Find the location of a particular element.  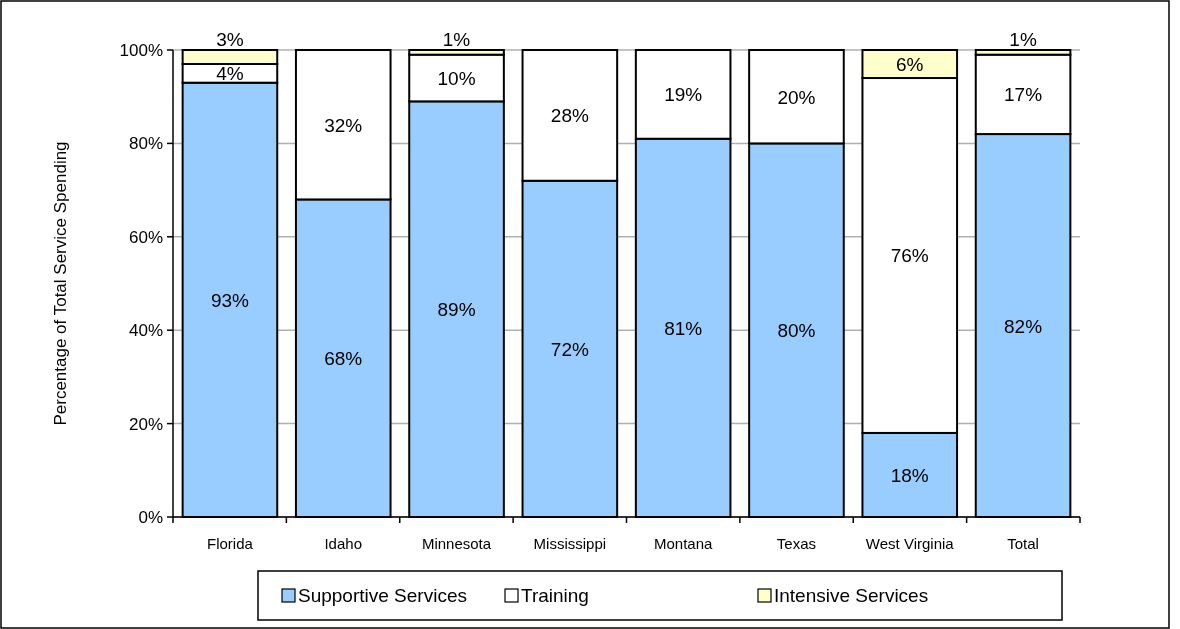

data-label: 18% is located at coordinates (909, 475).